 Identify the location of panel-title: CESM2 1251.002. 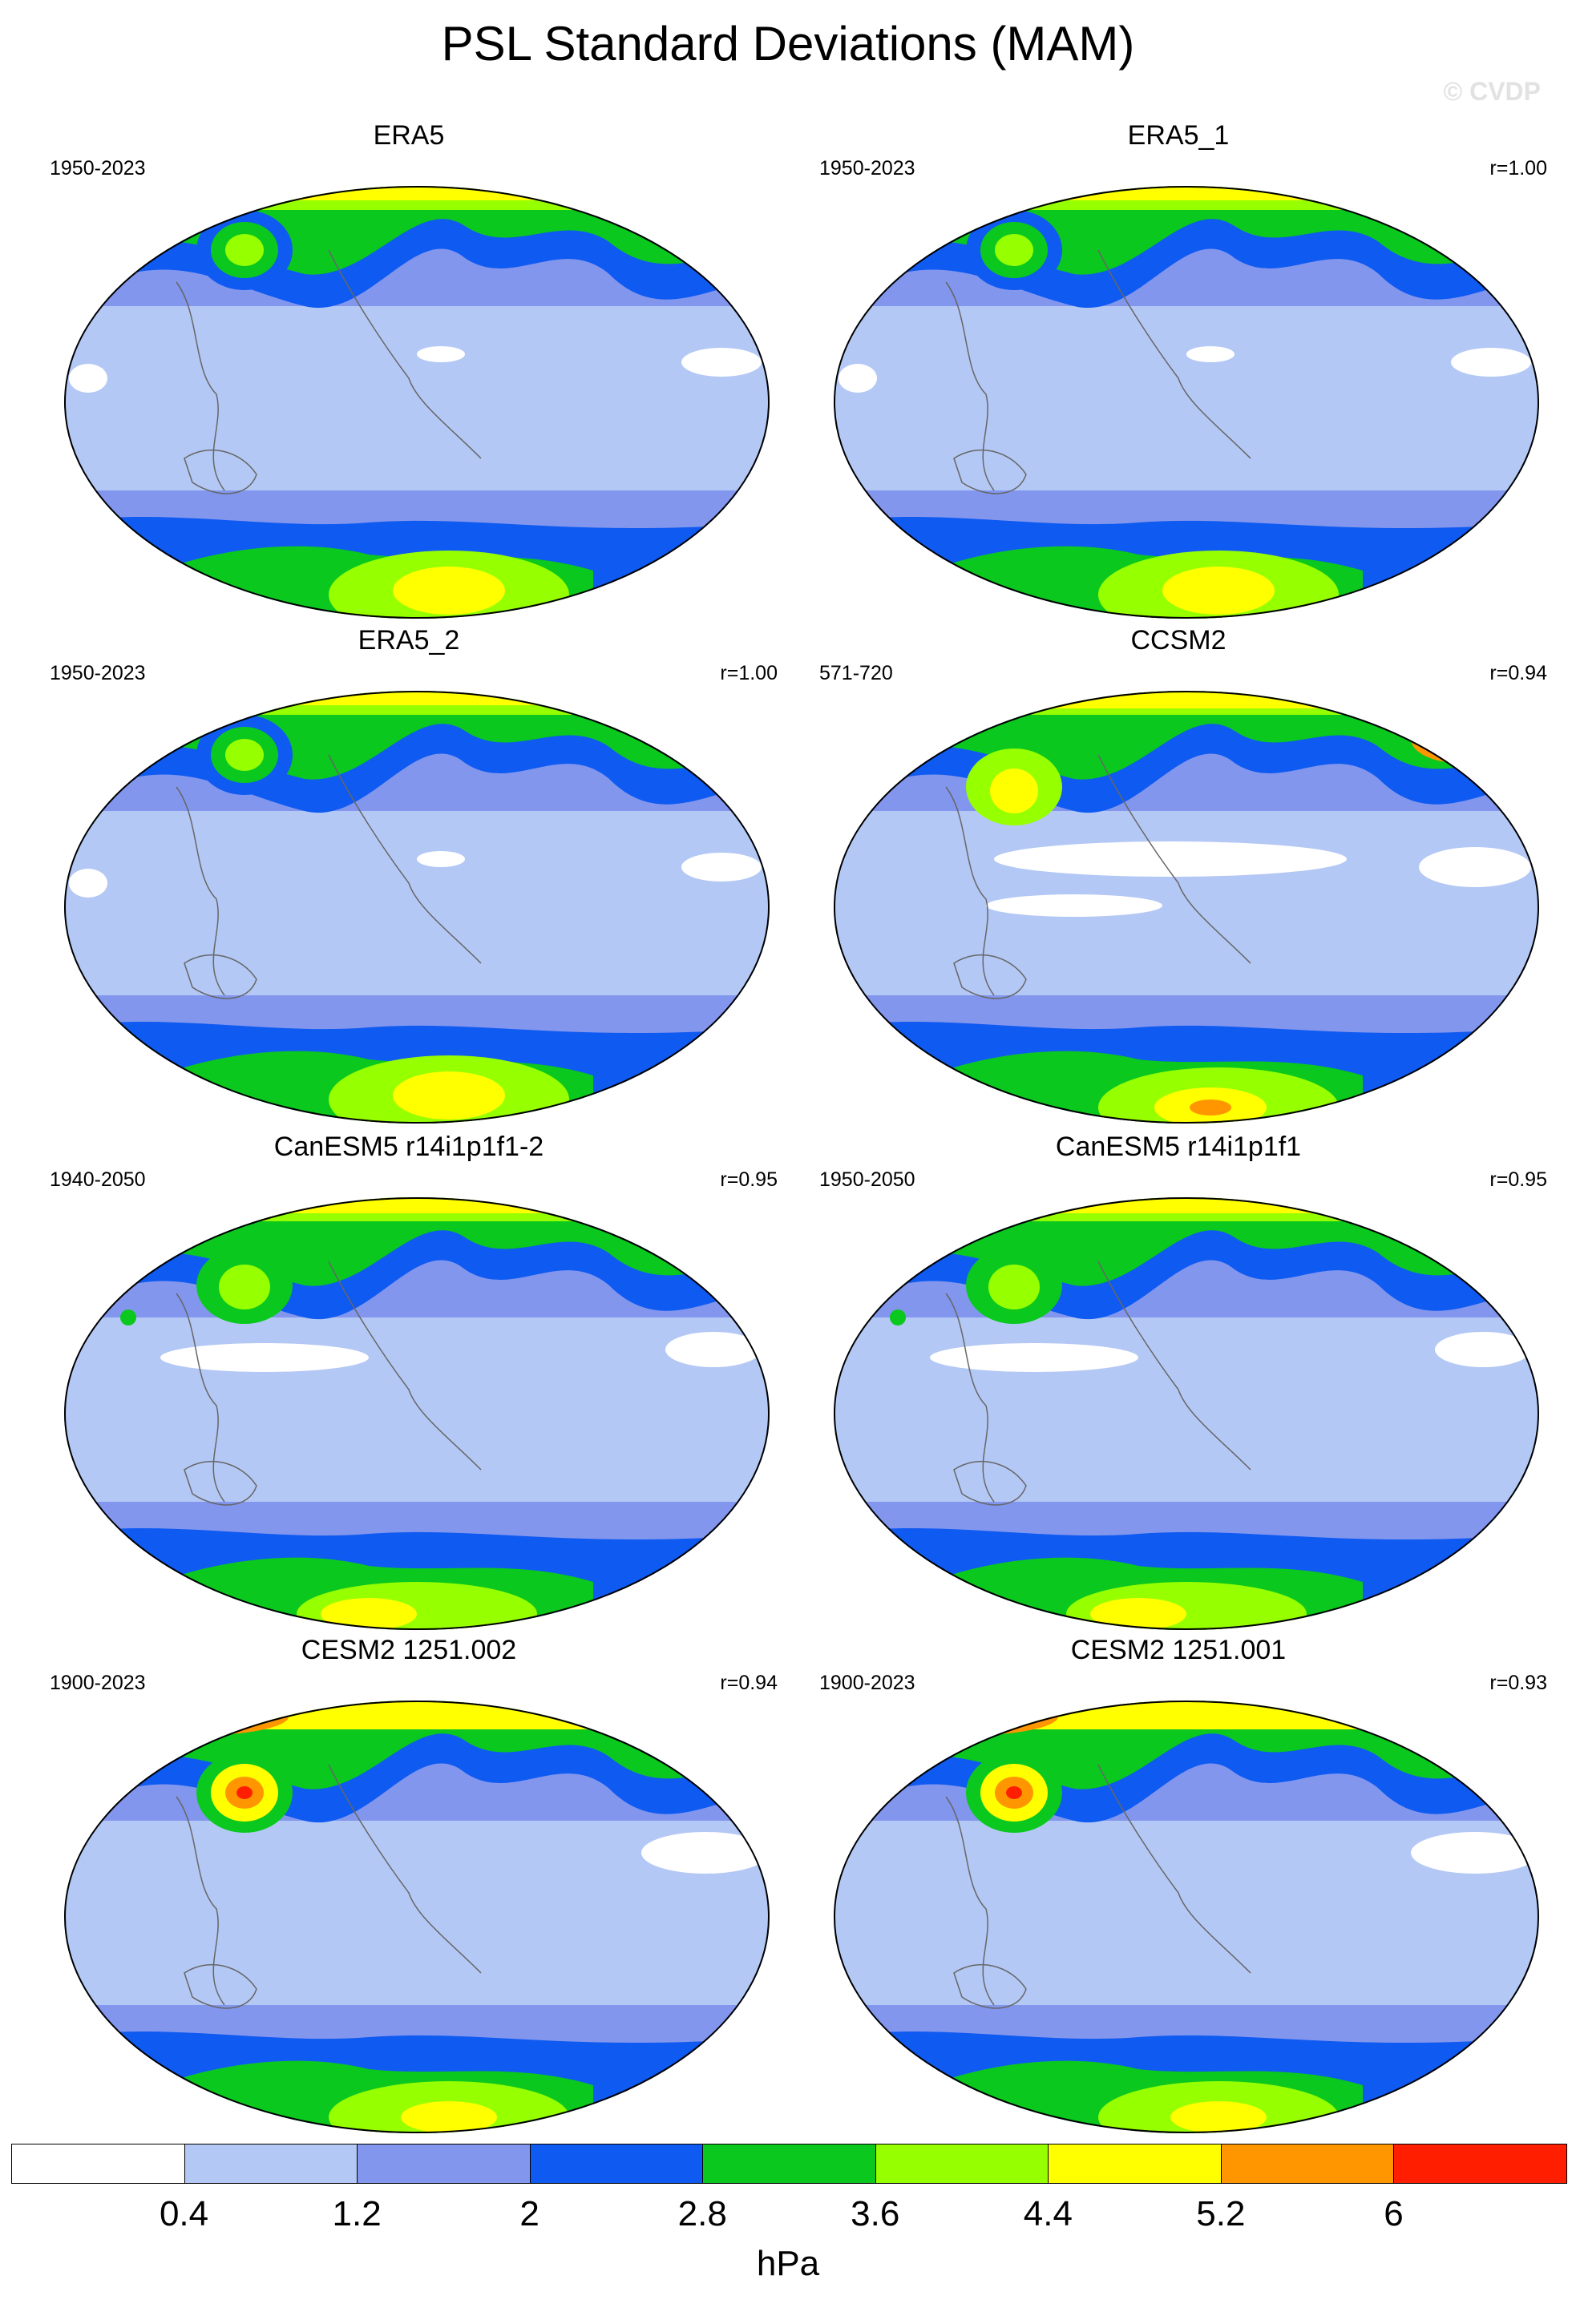
(409, 1650).